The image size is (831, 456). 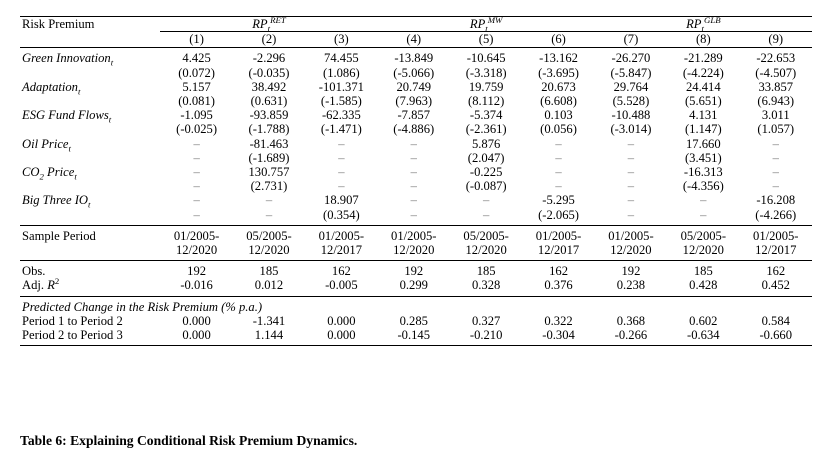 I want to click on variable-label: Big Three IOt, so click(x=90, y=201).